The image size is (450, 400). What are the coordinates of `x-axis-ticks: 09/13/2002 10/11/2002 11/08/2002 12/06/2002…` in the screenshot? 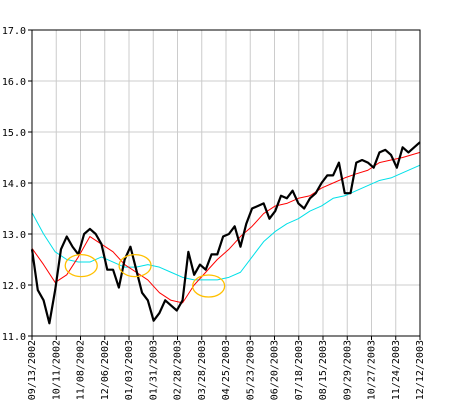 It's located at (226, 368).